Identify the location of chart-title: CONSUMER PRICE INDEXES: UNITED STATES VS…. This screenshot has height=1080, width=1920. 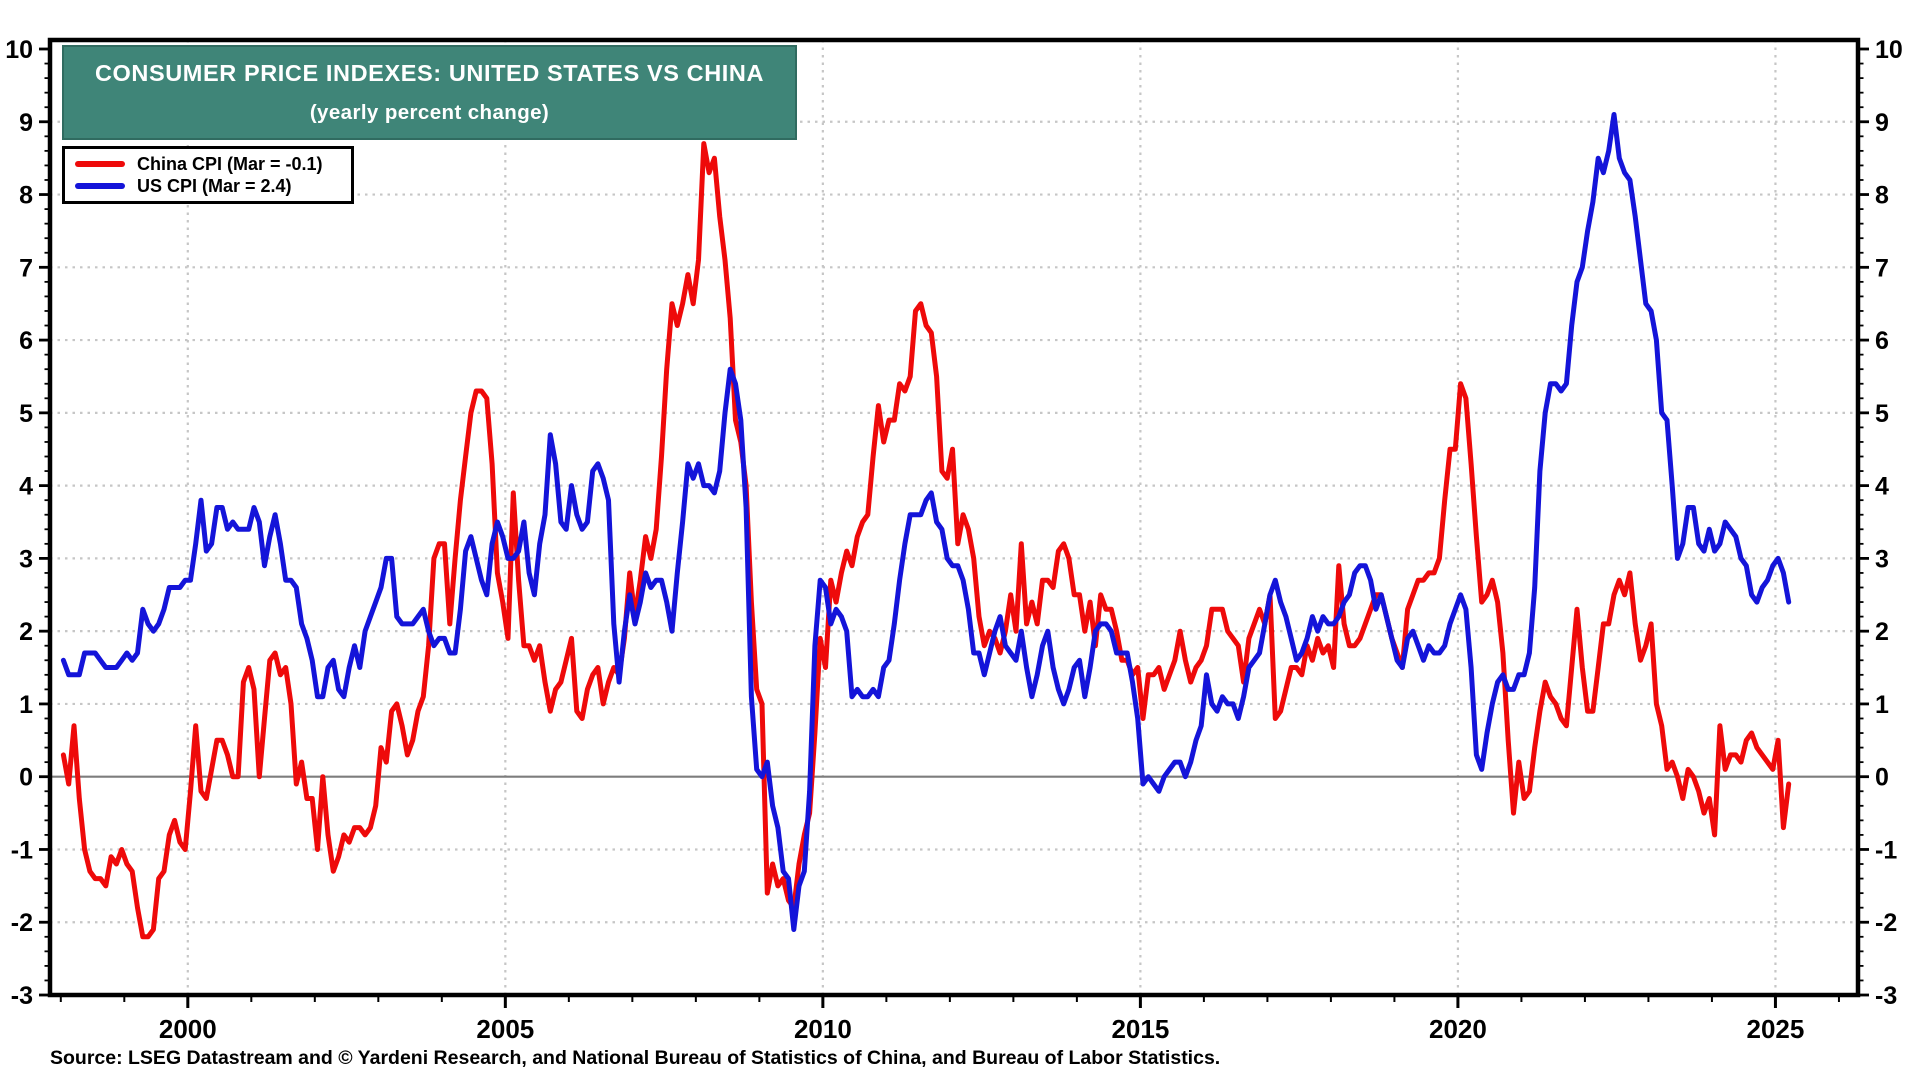
(429, 73).